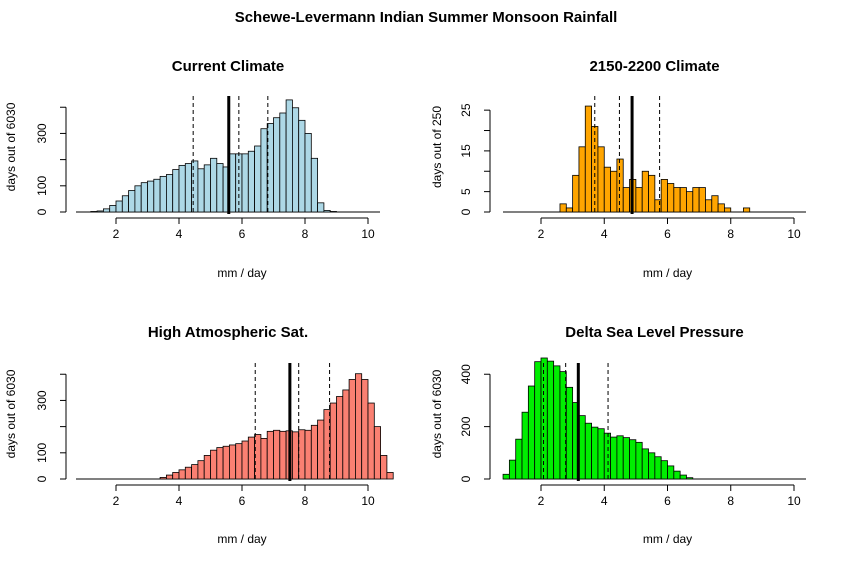 The width and height of the screenshot is (852, 565). I want to click on y-tick-label: 100, so click(42, 452).